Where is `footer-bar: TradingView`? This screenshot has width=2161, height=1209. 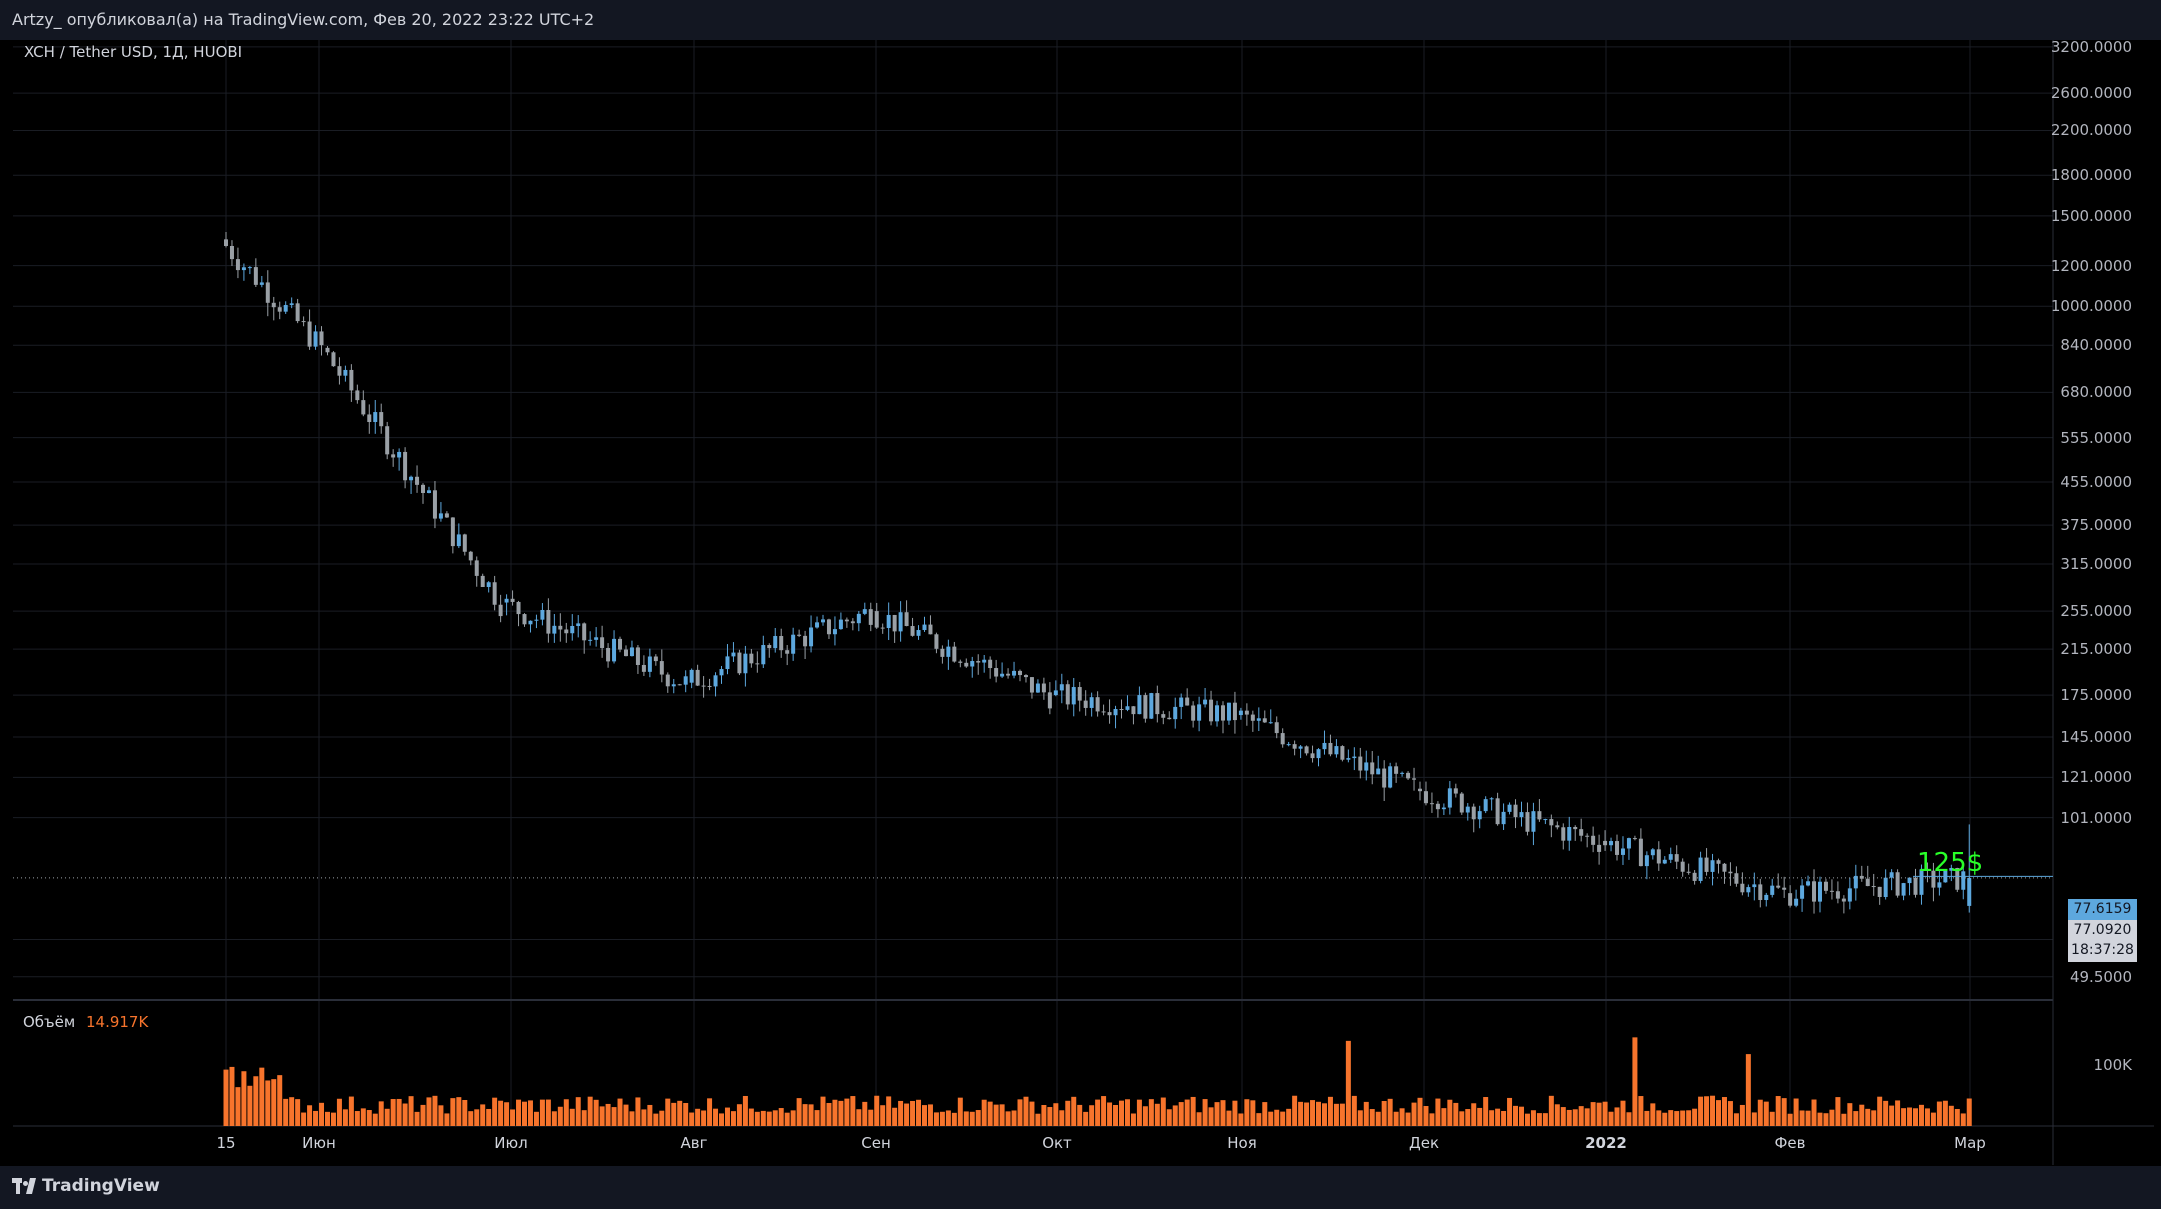
footer-bar: TradingView is located at coordinates (1080, 1187).